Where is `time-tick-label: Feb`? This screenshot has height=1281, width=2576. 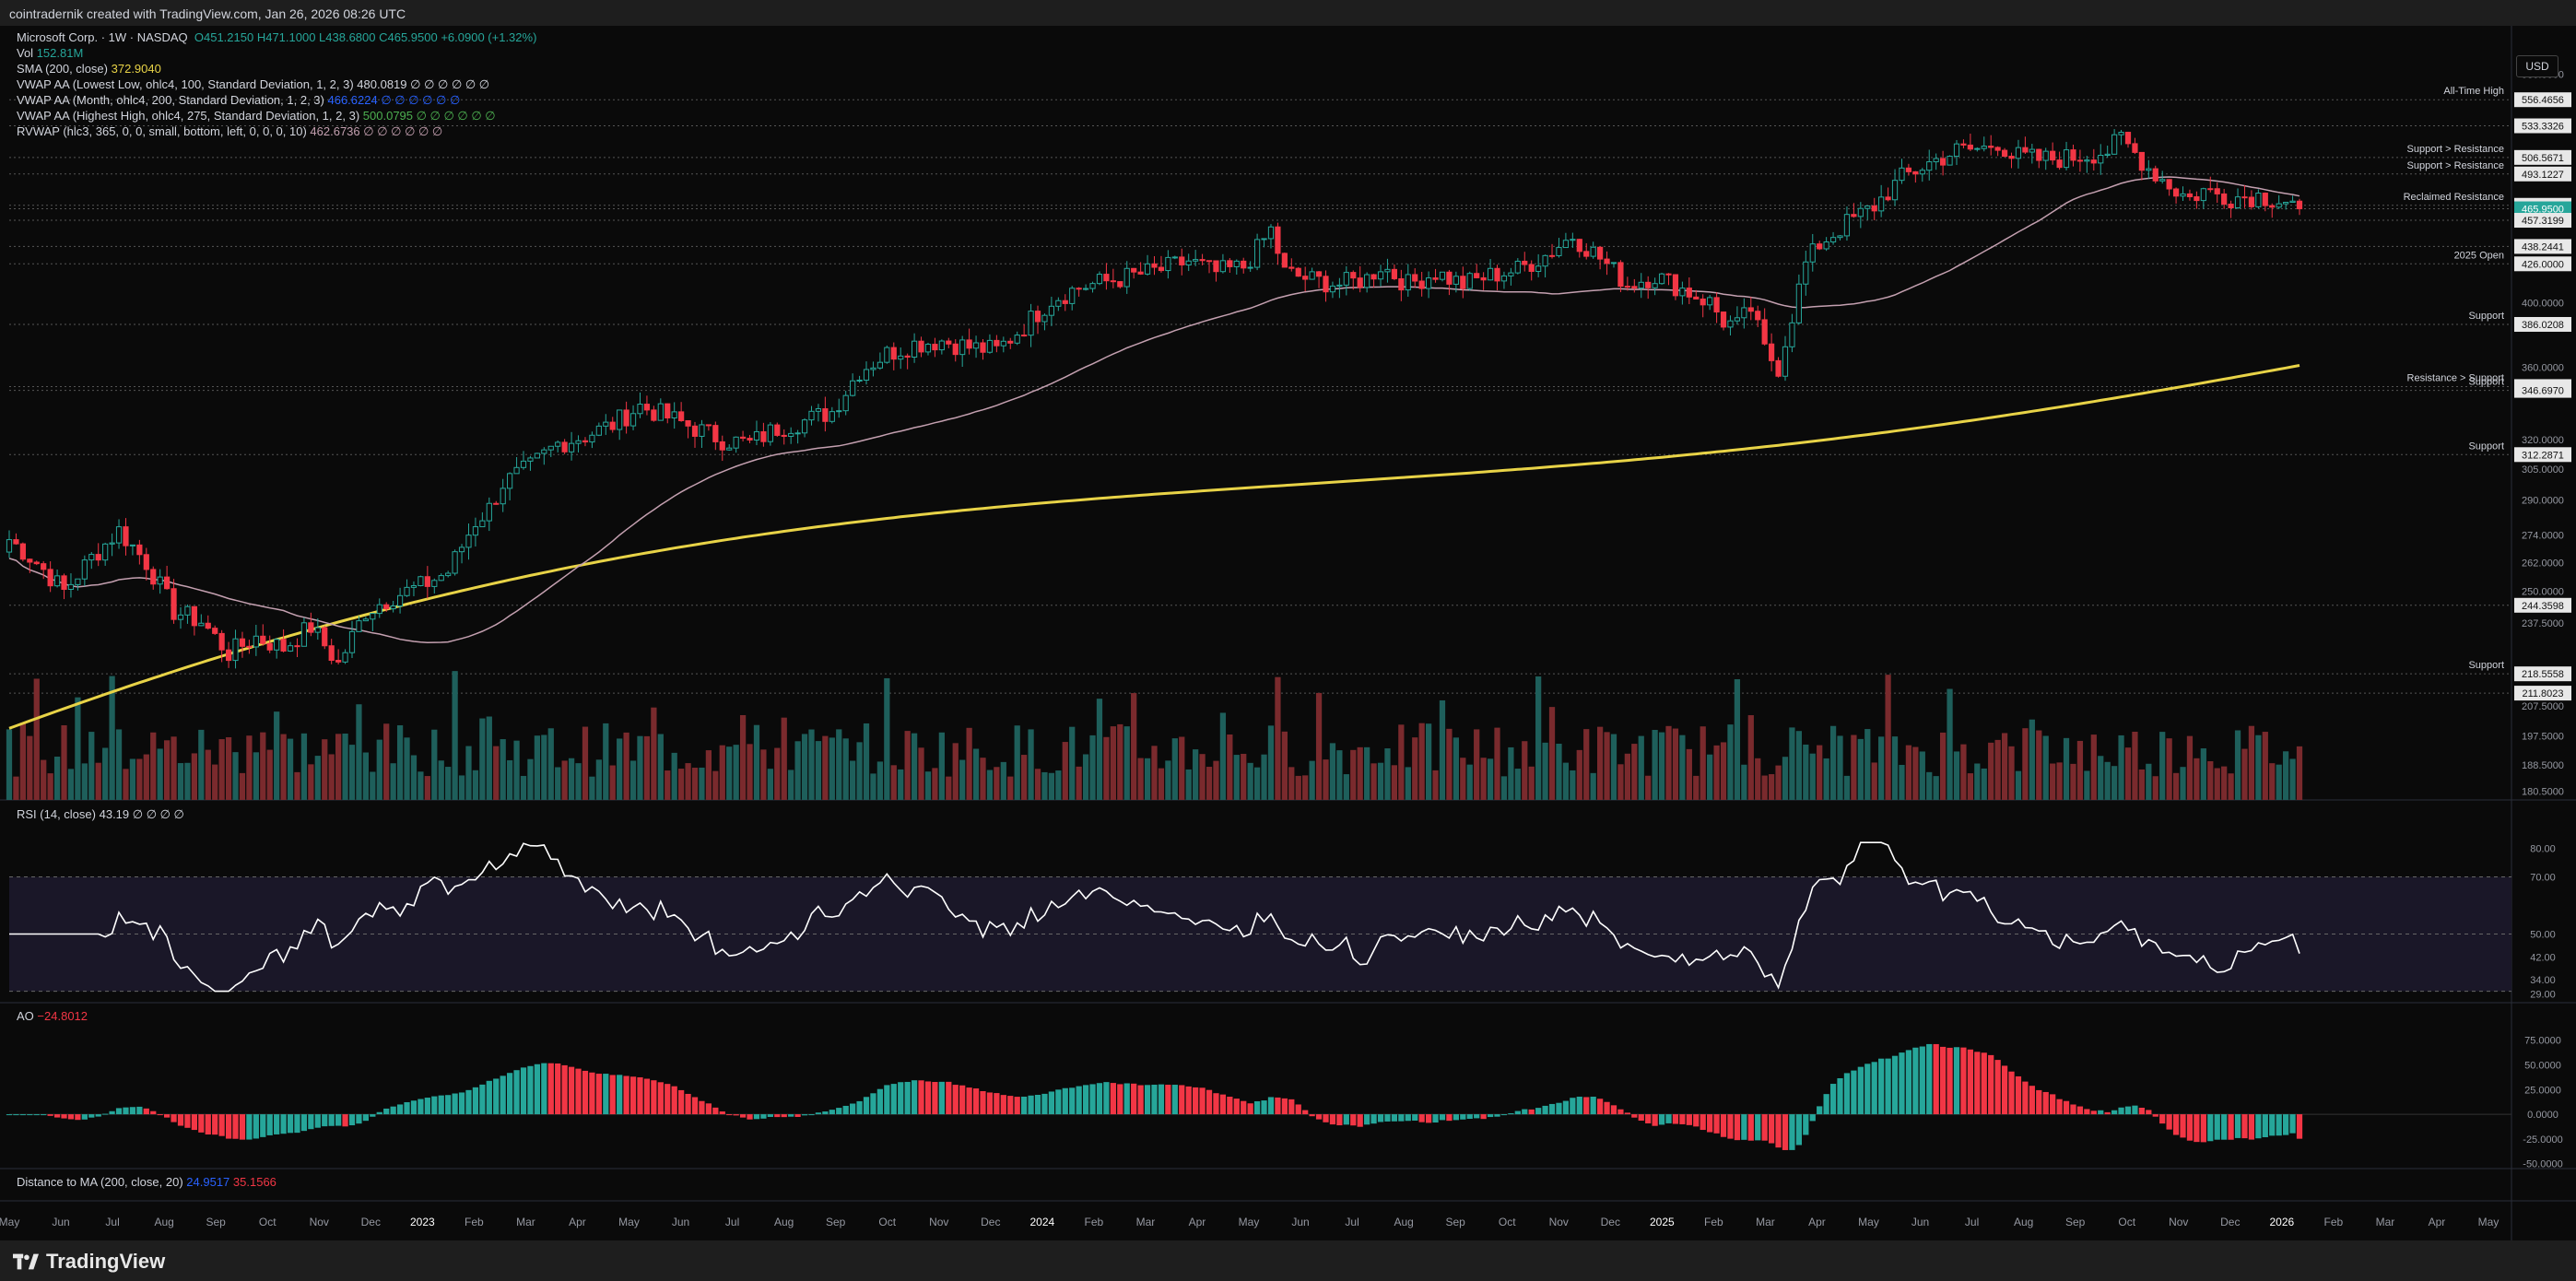
time-tick-label: Feb is located at coordinates (2334, 1222).